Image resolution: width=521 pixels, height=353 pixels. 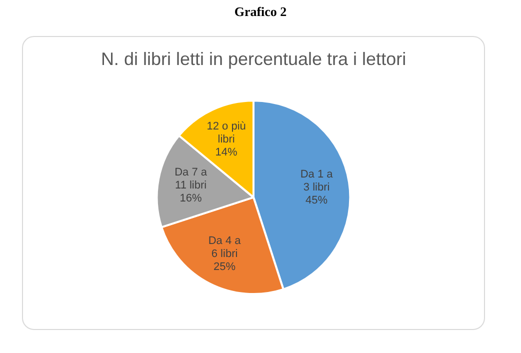 I want to click on data-label: 16%, so click(x=191, y=198).